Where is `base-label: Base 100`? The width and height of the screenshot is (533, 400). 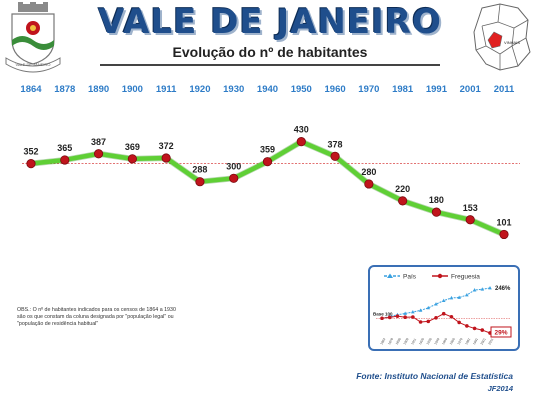 base-label: Base 100 is located at coordinates (383, 313).